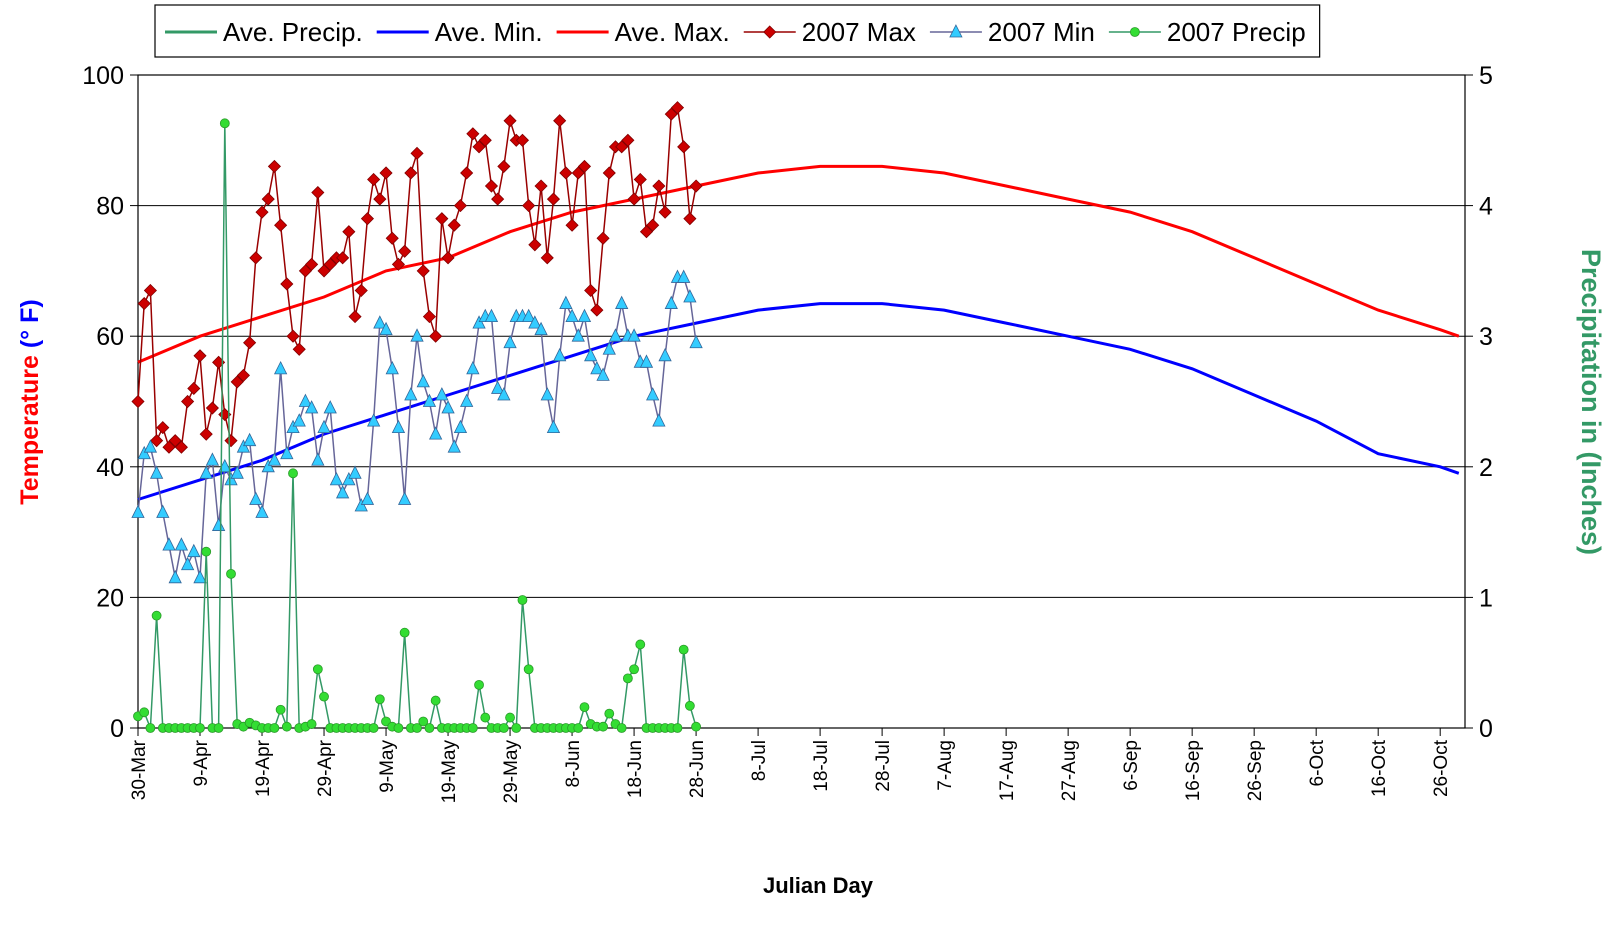 This screenshot has width=1620, height=933. Describe the element at coordinates (859, 32) in the screenshot. I see `legend-label: 2007 Max` at that location.